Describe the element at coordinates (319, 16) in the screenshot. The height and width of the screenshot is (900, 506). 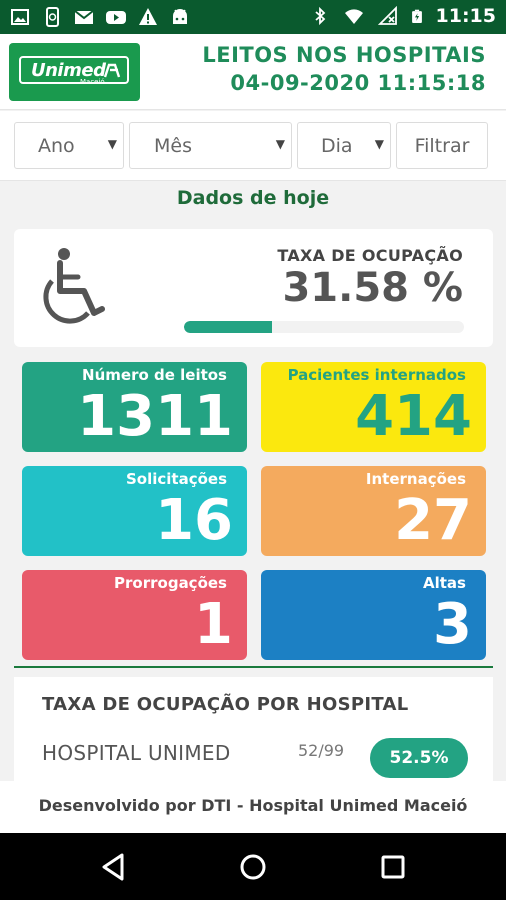
I see `bluetooth-icon` at that location.